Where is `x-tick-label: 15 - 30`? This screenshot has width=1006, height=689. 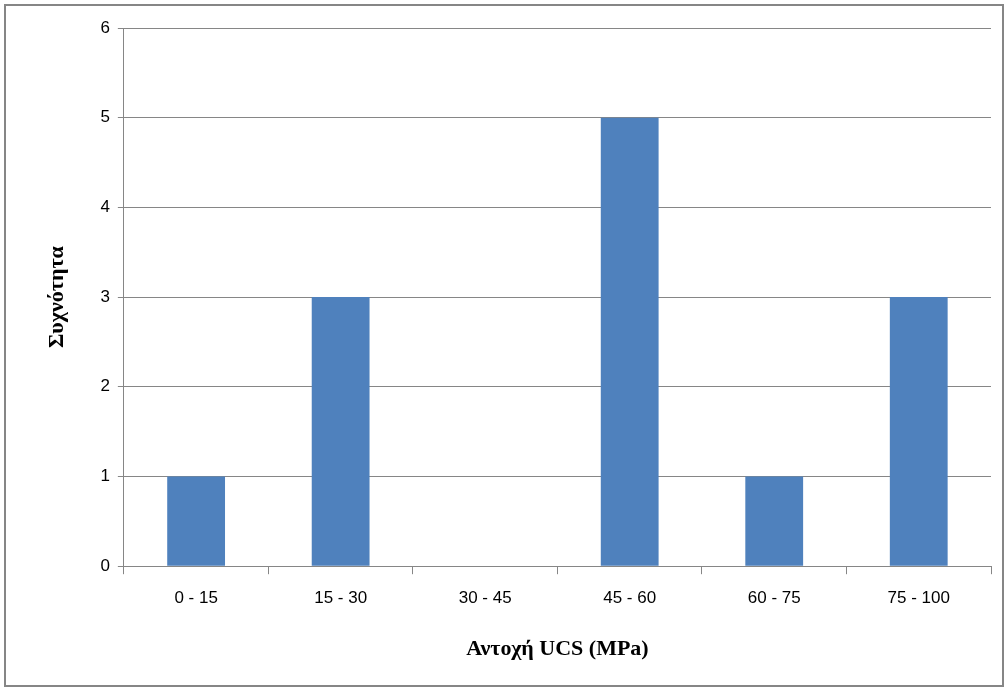
x-tick-label: 15 - 30 is located at coordinates (341, 598).